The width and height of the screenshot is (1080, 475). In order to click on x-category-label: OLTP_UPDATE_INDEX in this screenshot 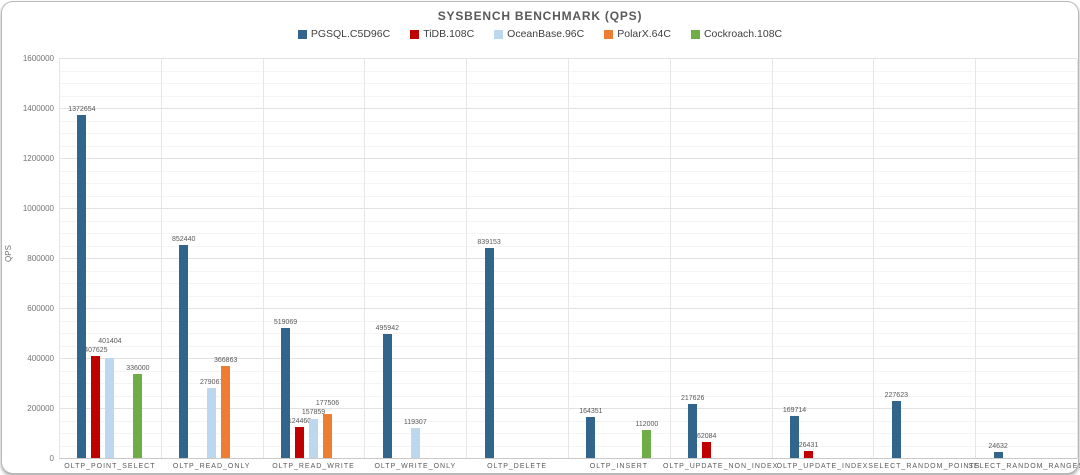, I will do `click(822, 466)`.